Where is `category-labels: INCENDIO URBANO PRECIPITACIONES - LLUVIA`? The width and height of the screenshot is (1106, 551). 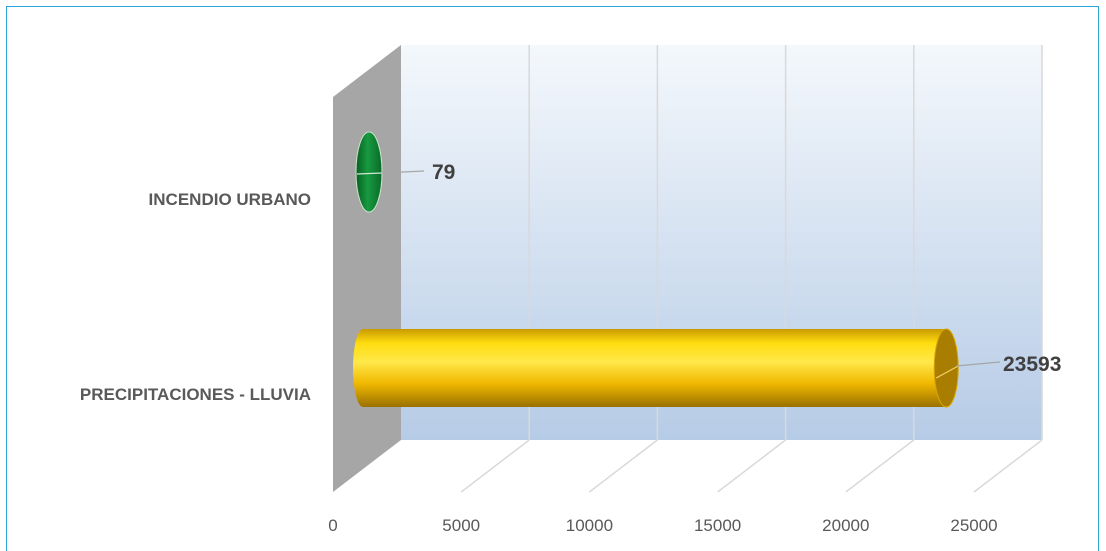 category-labels: INCENDIO URBANO PRECIPITACIONES - LLUVIA is located at coordinates (195, 297).